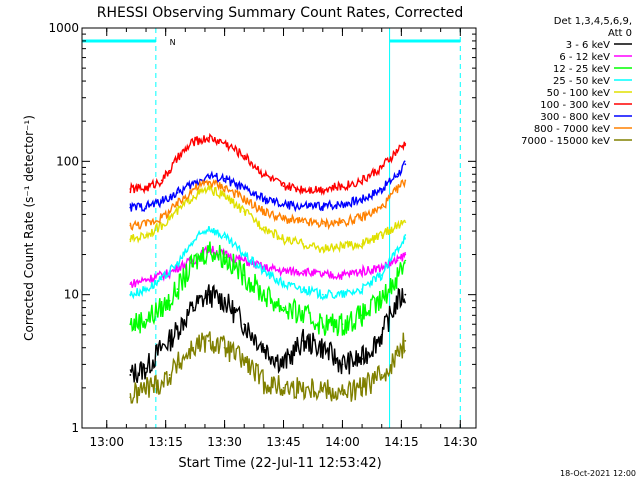  Describe the element at coordinates (67, 161) in the screenshot. I see `y-tick-label: 100` at that location.